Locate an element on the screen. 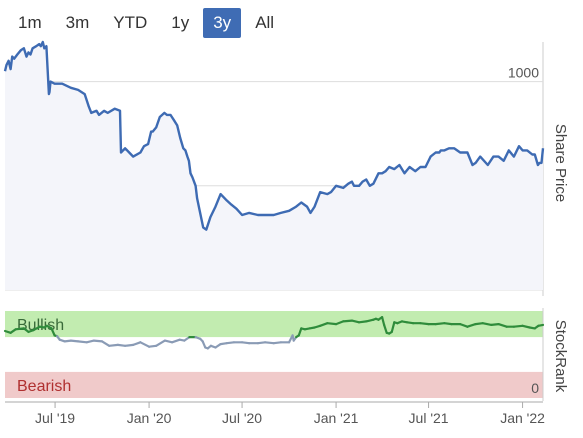  x-tick-label: Jul '19 is located at coordinates (55, 418).